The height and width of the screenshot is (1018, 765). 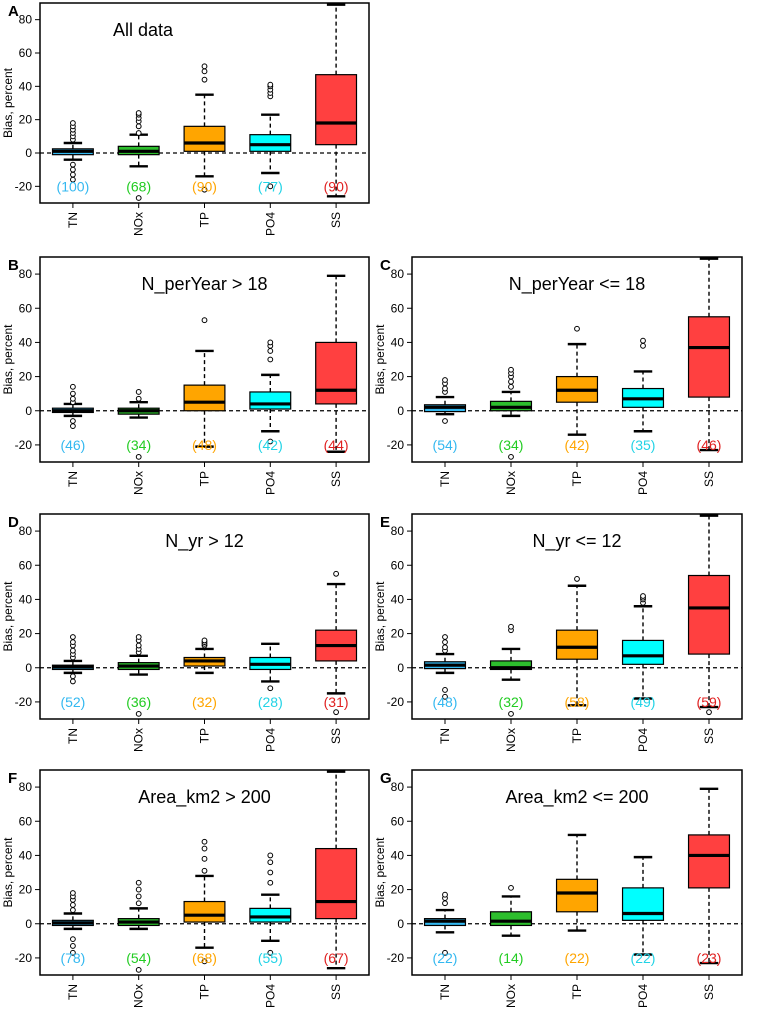 I want to click on count-label-nox: (14), so click(x=511, y=958).